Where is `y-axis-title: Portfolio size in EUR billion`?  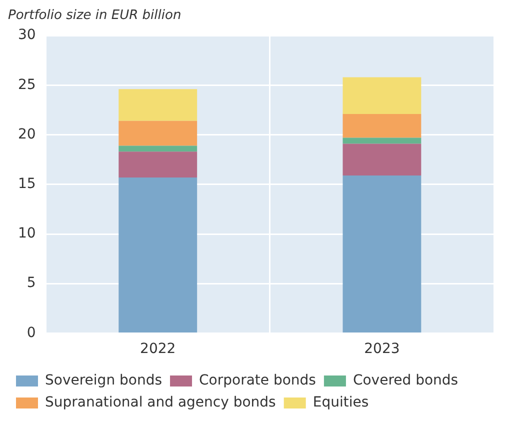 y-axis-title: Portfolio size in EUR billion is located at coordinates (95, 16).